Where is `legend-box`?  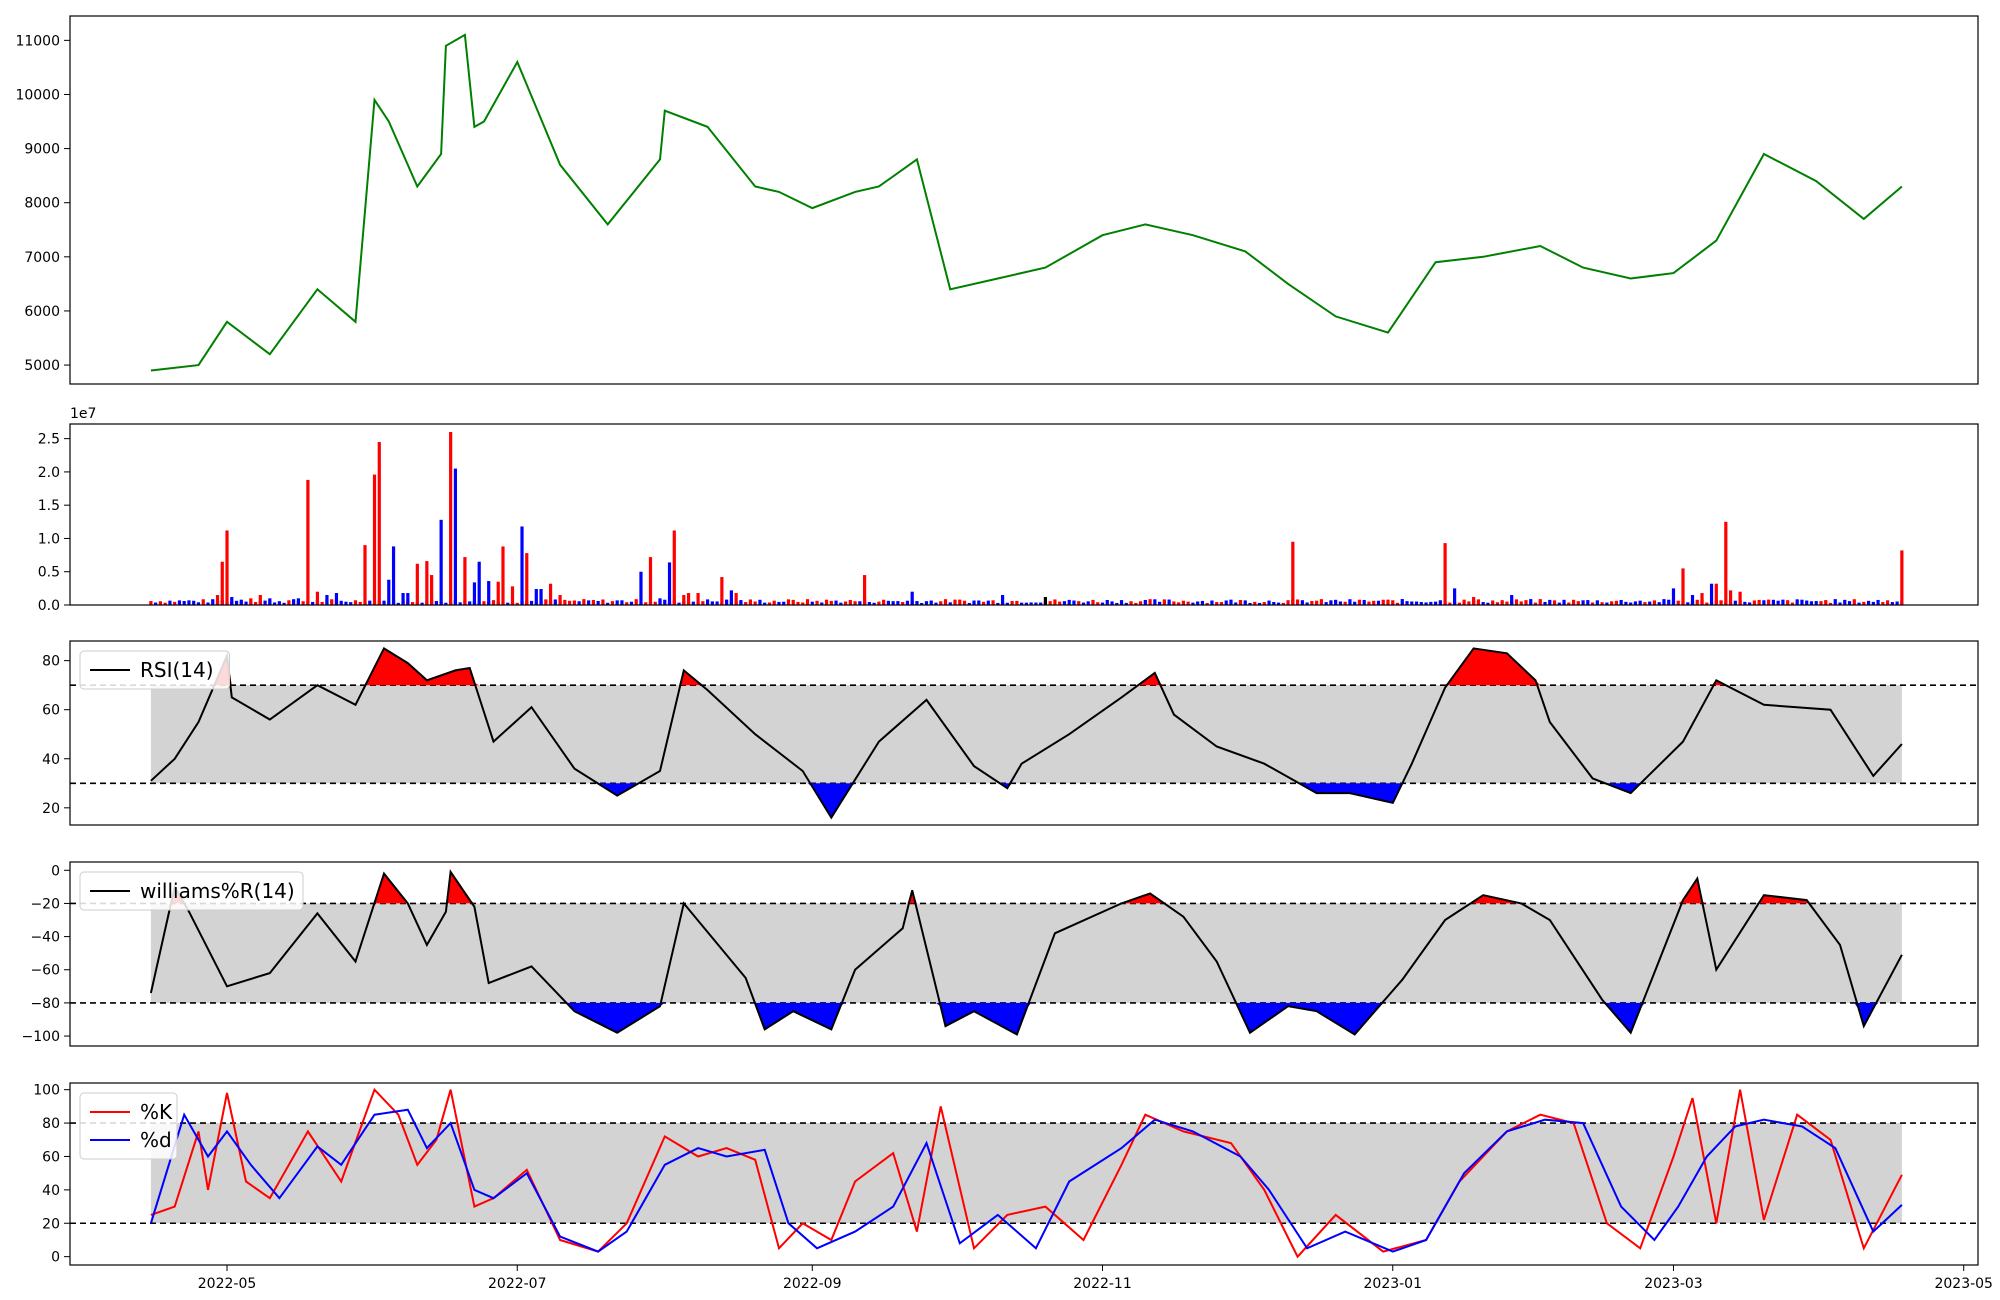
legend-box is located at coordinates (154, 670).